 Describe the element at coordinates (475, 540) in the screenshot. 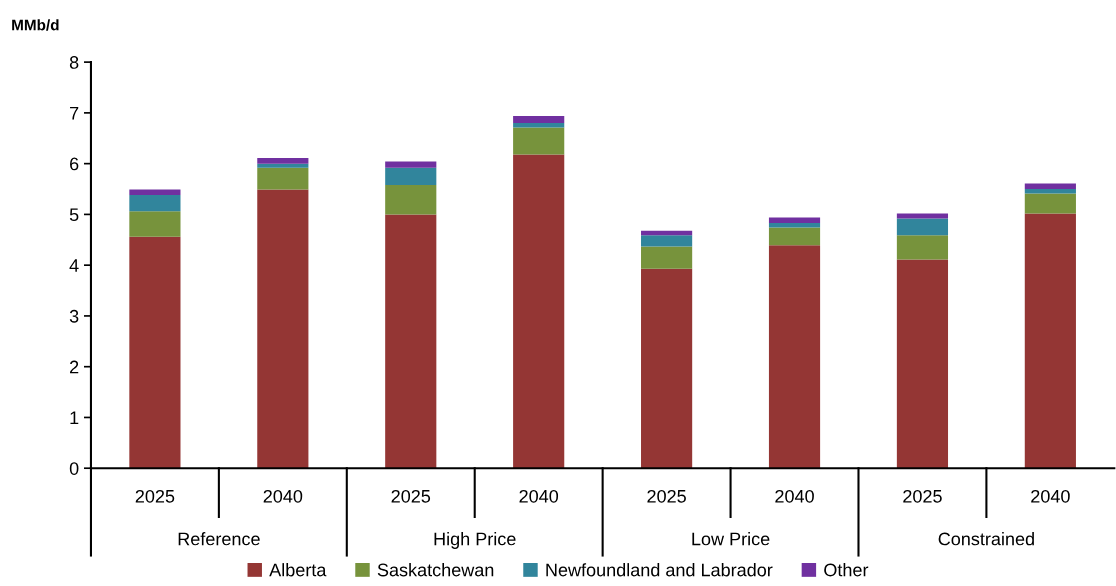

I see `text: High Price` at that location.